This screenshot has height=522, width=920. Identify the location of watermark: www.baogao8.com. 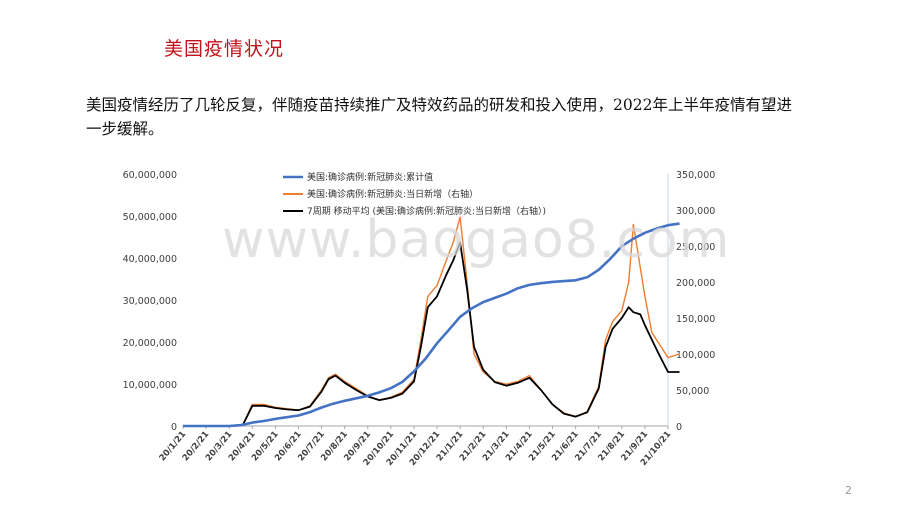
(476, 240).